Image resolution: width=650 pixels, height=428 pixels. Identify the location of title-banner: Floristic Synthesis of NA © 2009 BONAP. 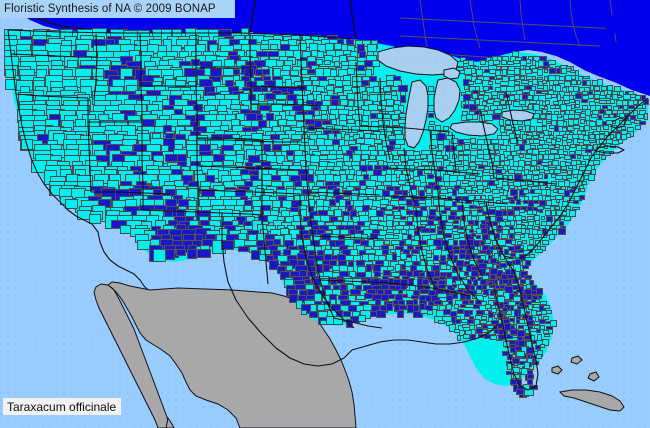
(117, 9).